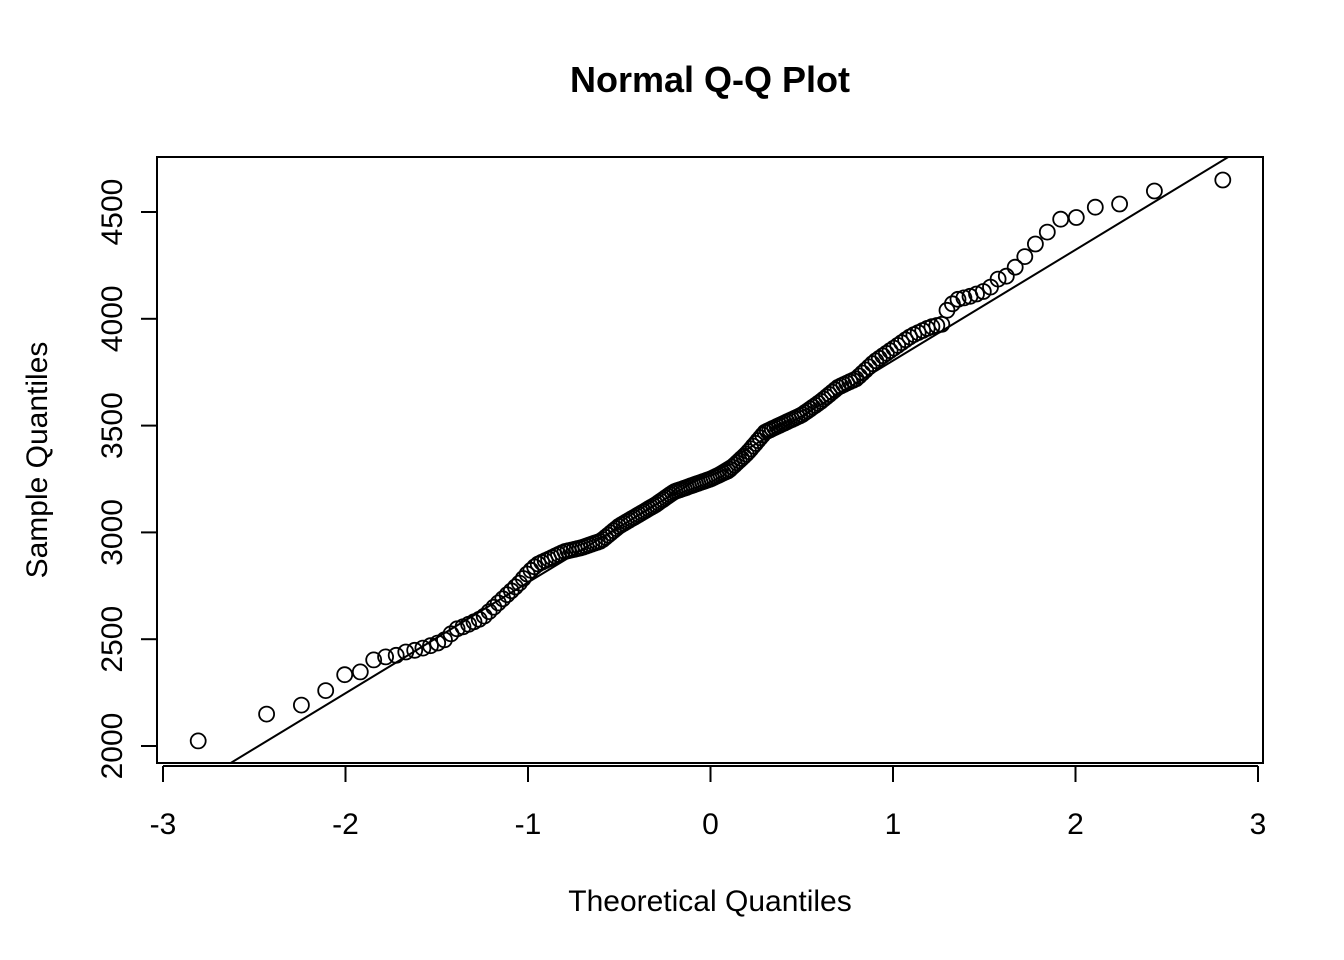  Describe the element at coordinates (345, 824) in the screenshot. I see `x-tick-label: -2` at that location.